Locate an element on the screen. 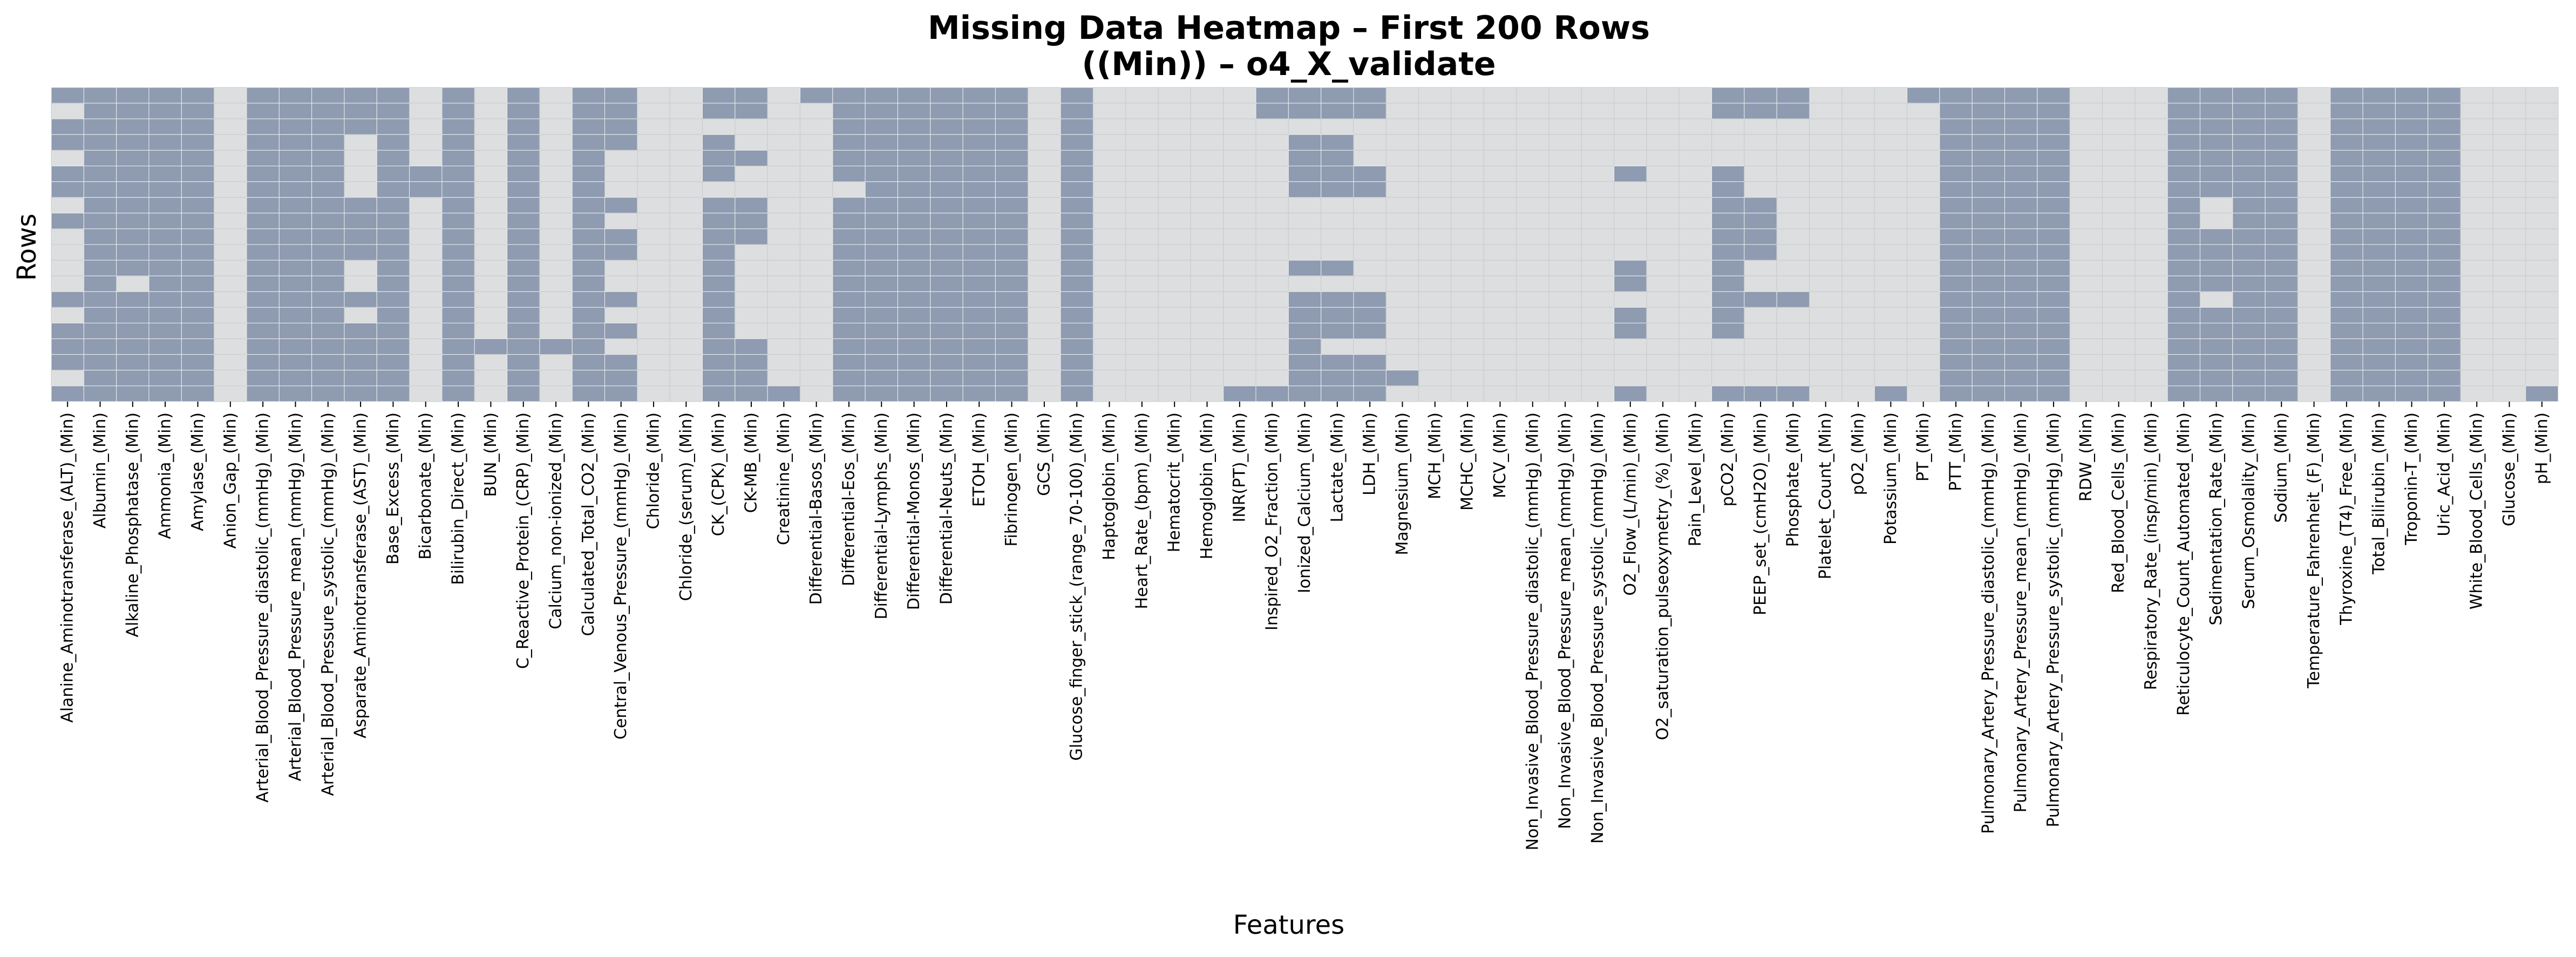 Image resolution: width=2576 pixels, height=957 pixels. x-tick-label: Phosphate_(Min) is located at coordinates (1793, 480).